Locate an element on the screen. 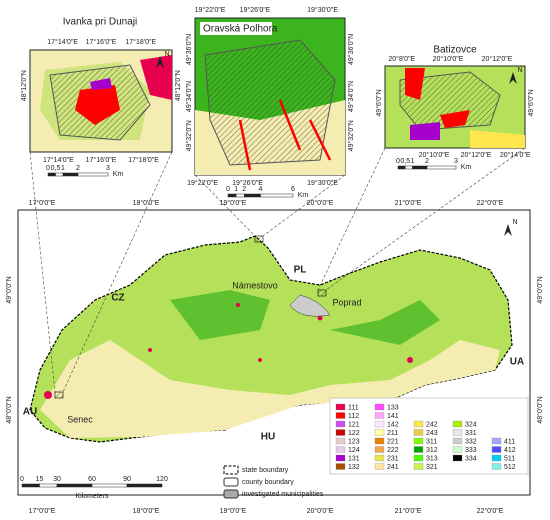 The width and height of the screenshot is (550, 520). lon-label: 19°0'0"E is located at coordinates (233, 511).